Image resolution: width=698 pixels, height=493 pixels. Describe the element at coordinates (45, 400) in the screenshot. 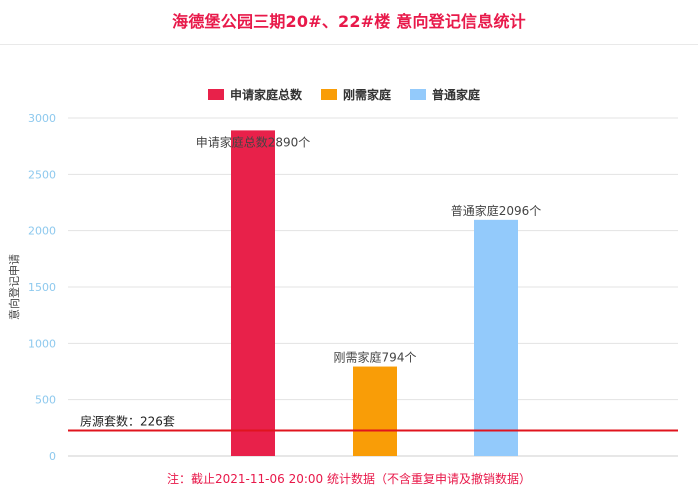

I see `y-tick-label: 500` at that location.